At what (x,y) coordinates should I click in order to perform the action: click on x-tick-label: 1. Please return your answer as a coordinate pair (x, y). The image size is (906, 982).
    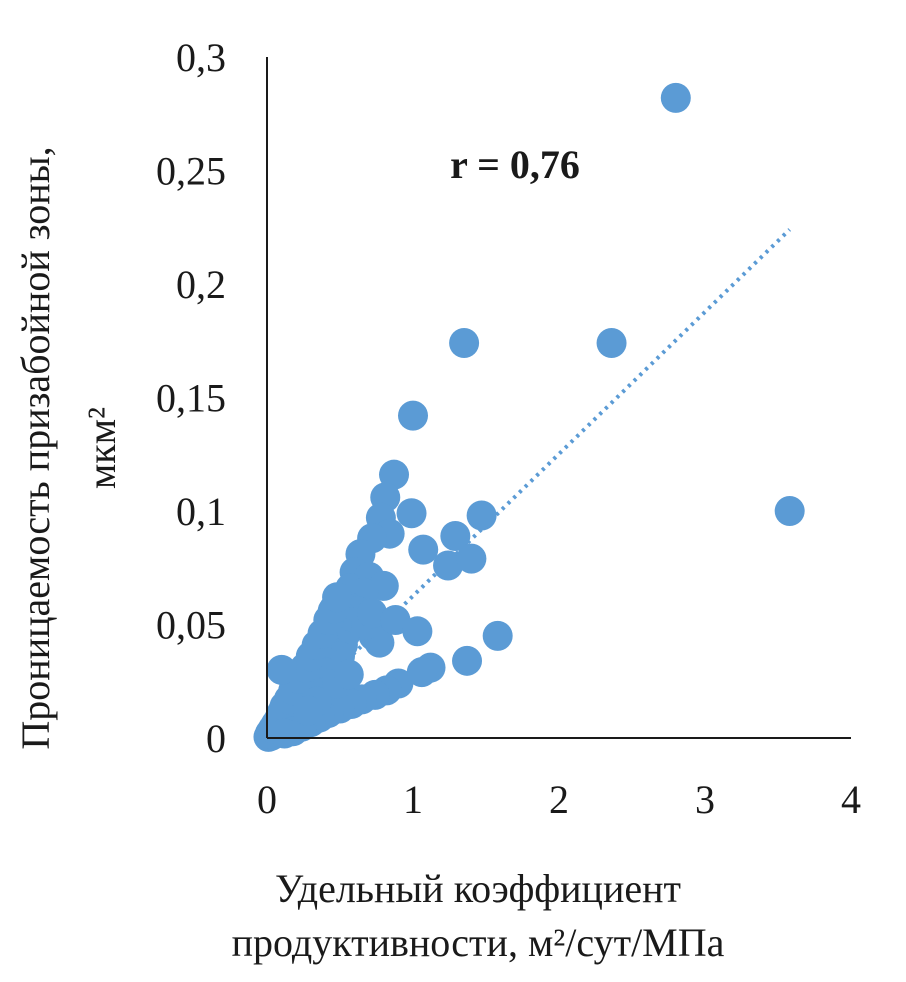
    Looking at the image, I should click on (413, 799).